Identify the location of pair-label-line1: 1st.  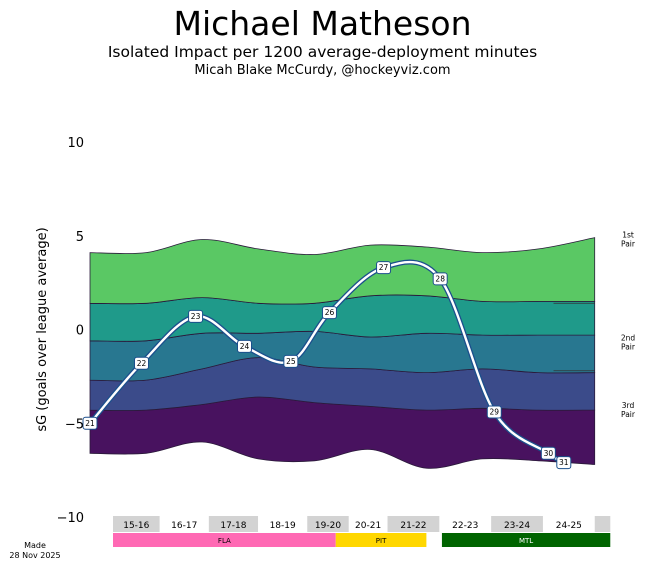
(628, 235).